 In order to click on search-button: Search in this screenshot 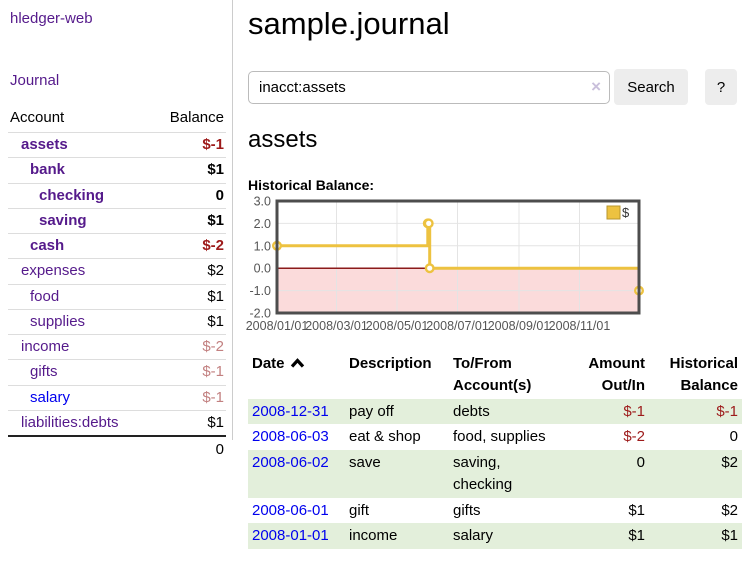, I will do `click(651, 87)`.